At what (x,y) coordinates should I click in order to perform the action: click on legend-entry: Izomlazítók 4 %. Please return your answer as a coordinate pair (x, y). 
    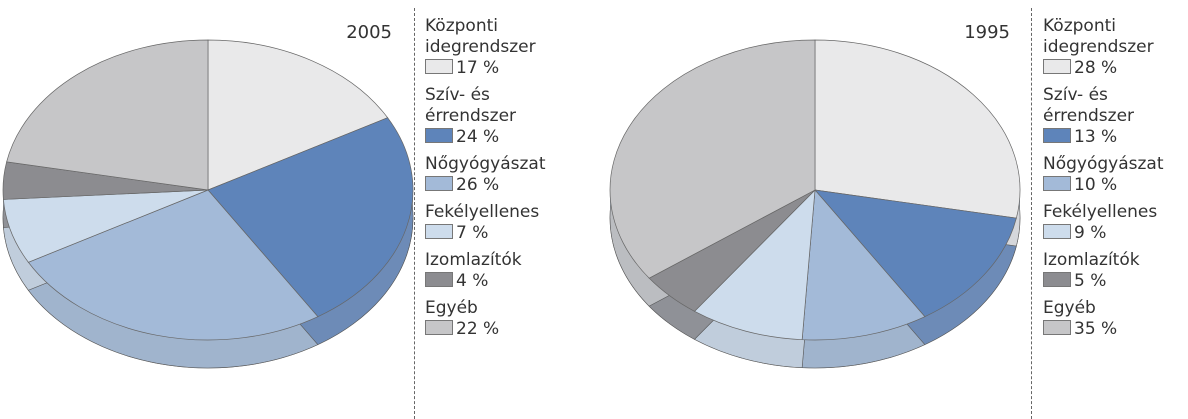
    Looking at the image, I should click on (494, 271).